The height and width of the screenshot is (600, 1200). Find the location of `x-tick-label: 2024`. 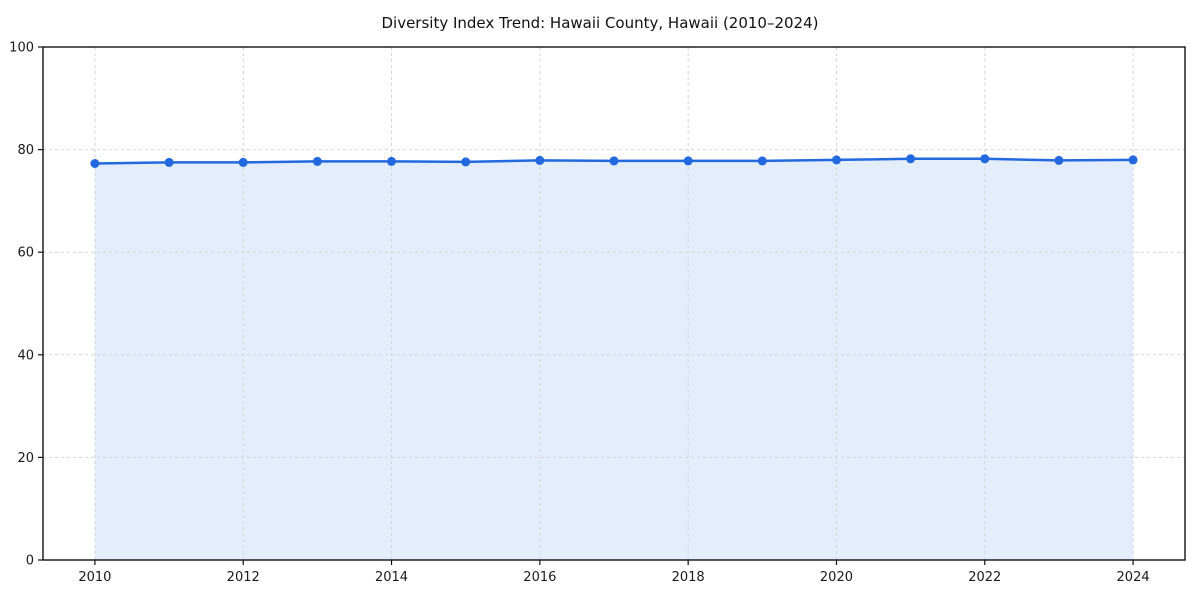

x-tick-label: 2024 is located at coordinates (1133, 577).